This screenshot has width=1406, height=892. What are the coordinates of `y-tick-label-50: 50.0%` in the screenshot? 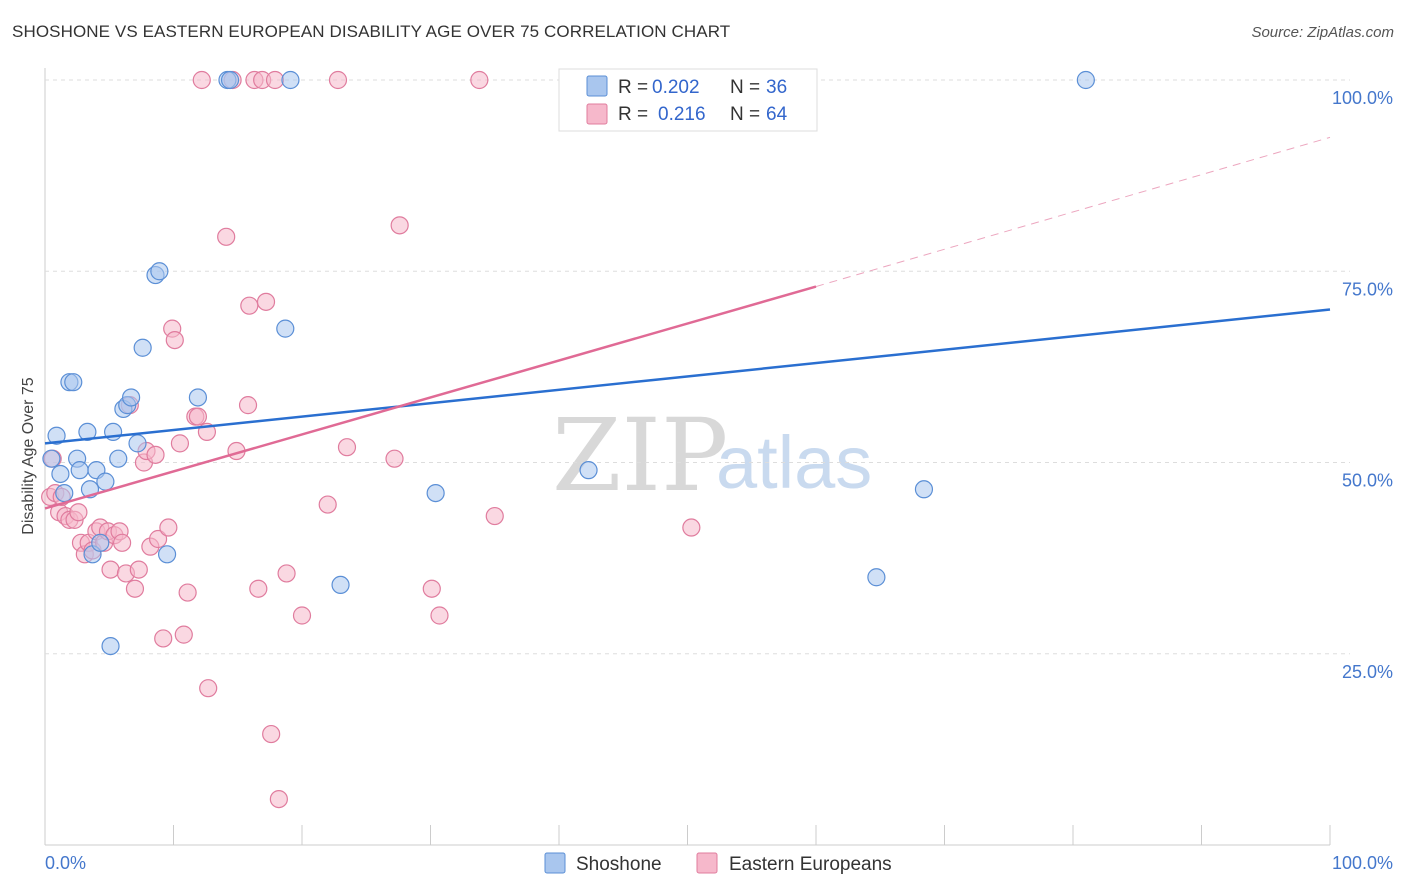 It's located at (1367, 481).